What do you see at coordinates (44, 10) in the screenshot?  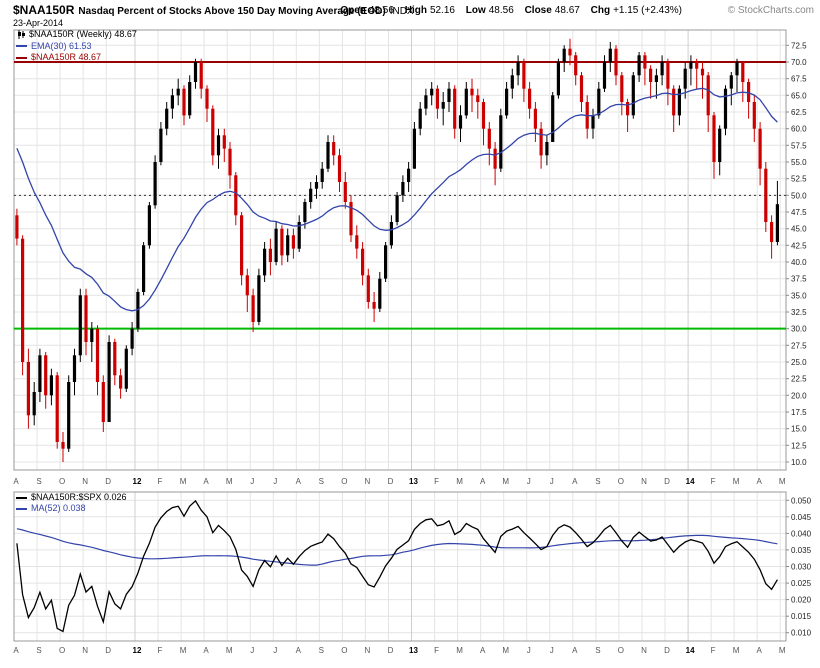 I see `chart-symbol: $NAA150R` at bounding box center [44, 10].